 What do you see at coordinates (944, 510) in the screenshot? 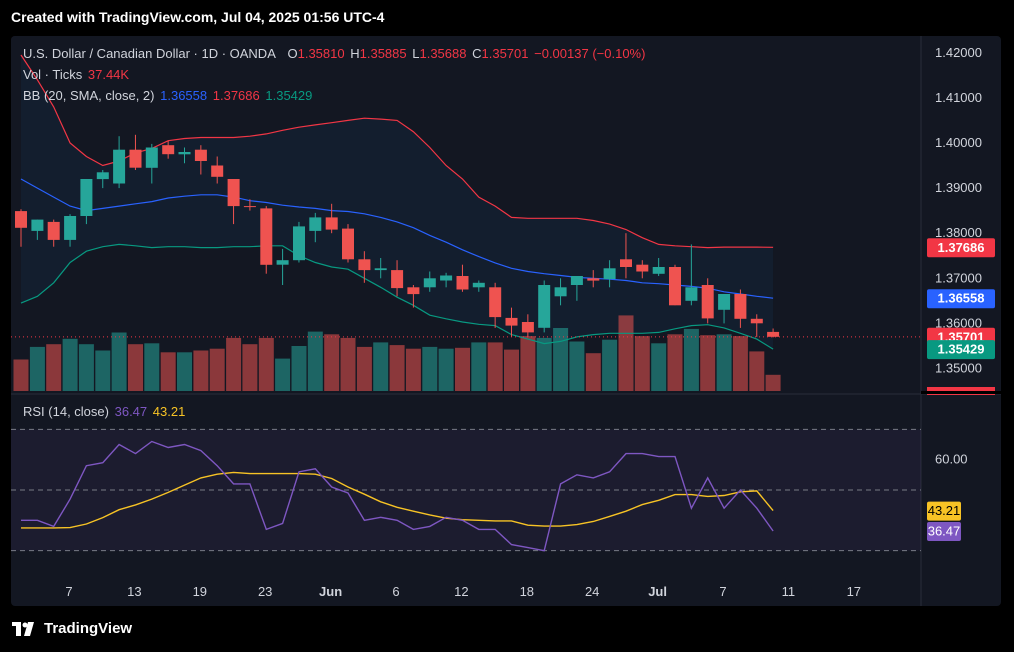
I see `rsi-ma-tag: 43.21` at bounding box center [944, 510].